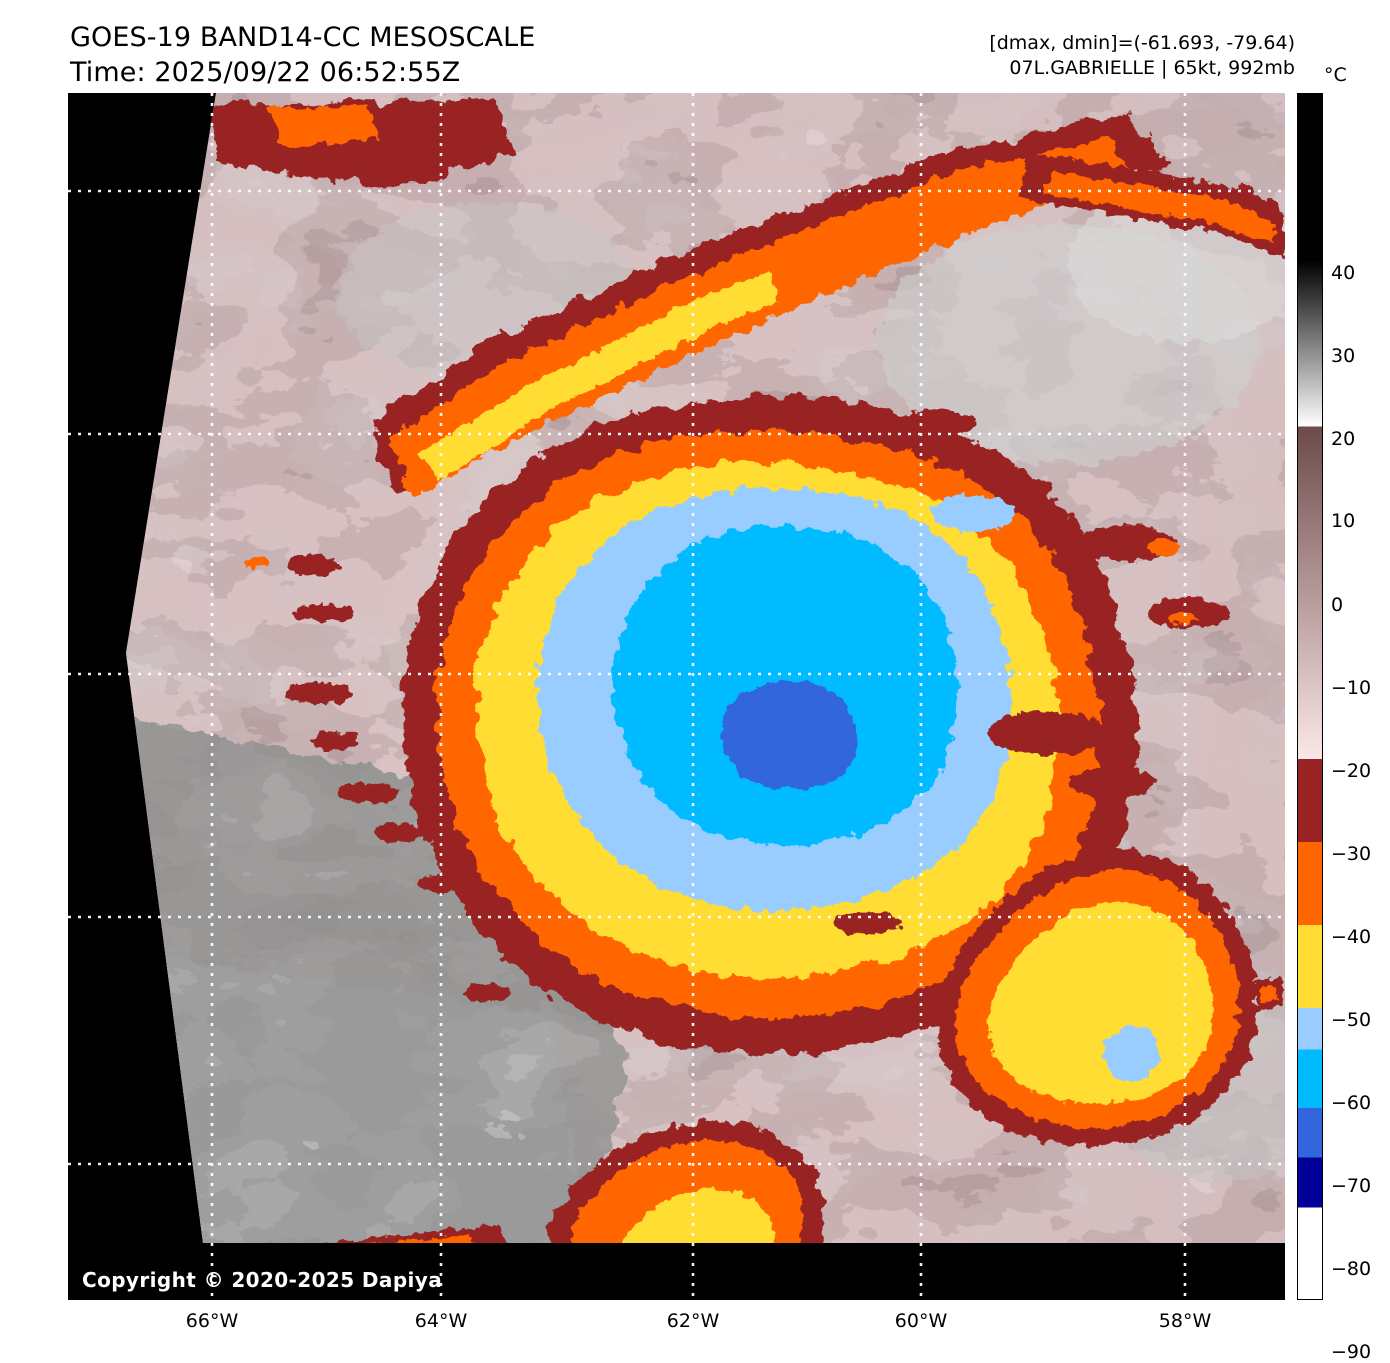 The width and height of the screenshot is (1390, 1363). I want to click on timestamp-label: Time: 2025/09/22 06:52:55Z, so click(265, 73).